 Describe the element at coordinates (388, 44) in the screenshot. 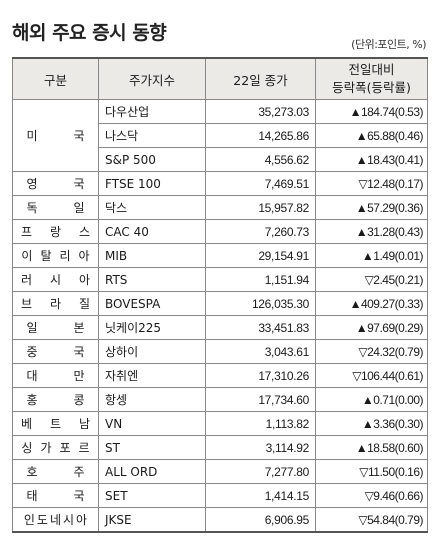

I see `unit-note: (단위:포인트, %)` at that location.